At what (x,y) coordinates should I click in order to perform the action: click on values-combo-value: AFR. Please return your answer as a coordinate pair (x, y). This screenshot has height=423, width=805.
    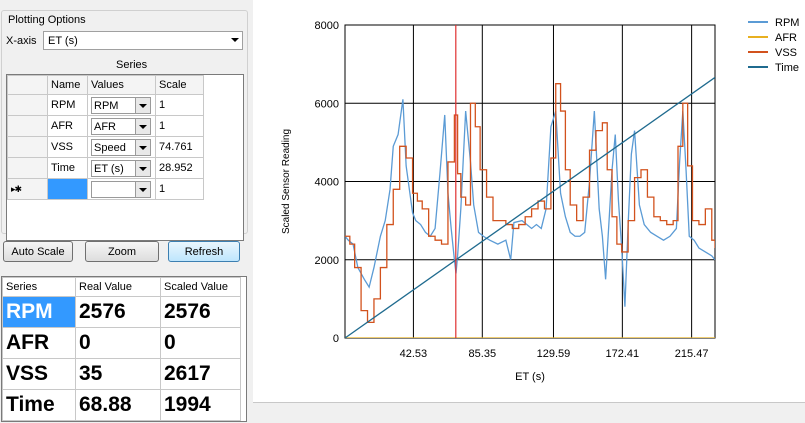
    Looking at the image, I should click on (105, 126).